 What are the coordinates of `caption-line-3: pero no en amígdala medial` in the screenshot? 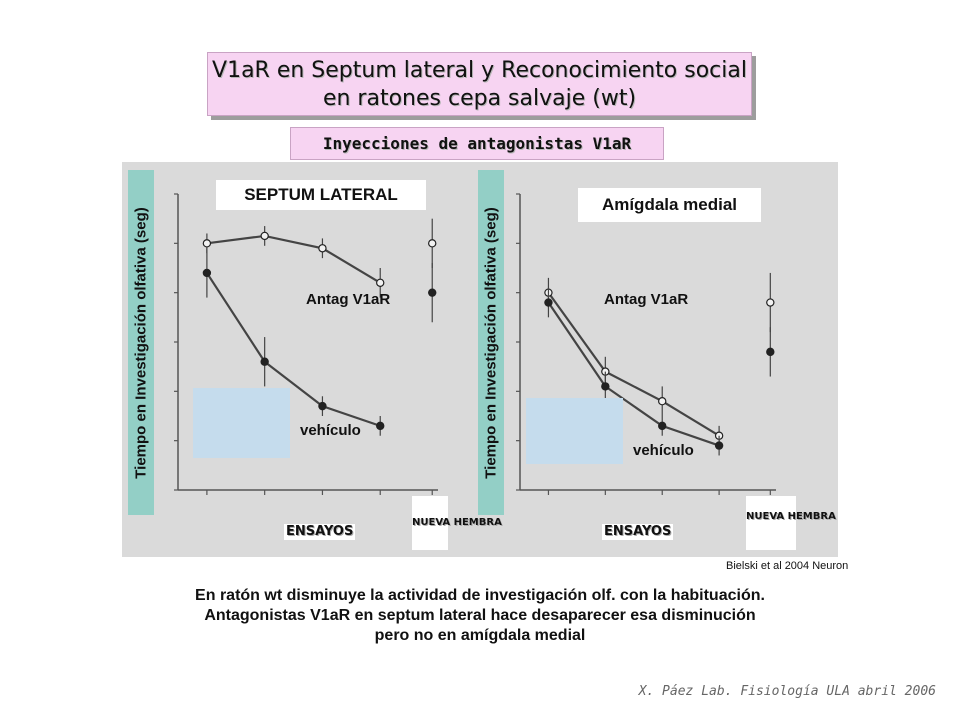 It's located at (480, 635).